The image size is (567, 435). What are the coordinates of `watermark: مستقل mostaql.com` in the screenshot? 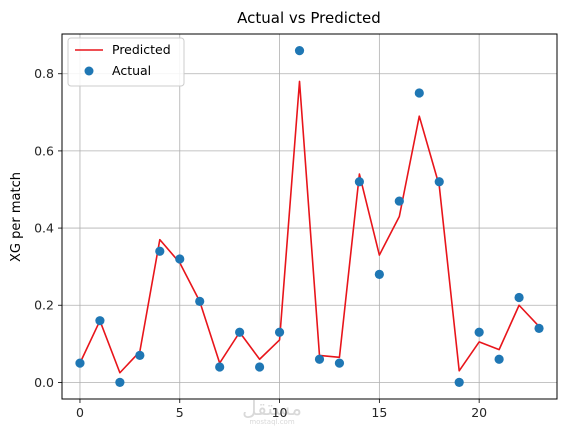 It's located at (272, 411).